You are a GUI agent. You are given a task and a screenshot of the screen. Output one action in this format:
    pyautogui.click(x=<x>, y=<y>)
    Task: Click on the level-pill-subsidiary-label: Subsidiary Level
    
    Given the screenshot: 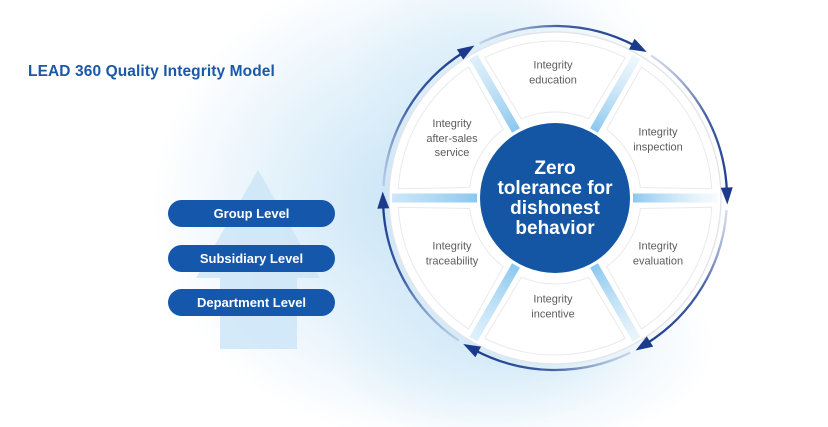 What is the action you would take?
    pyautogui.click(x=251, y=258)
    